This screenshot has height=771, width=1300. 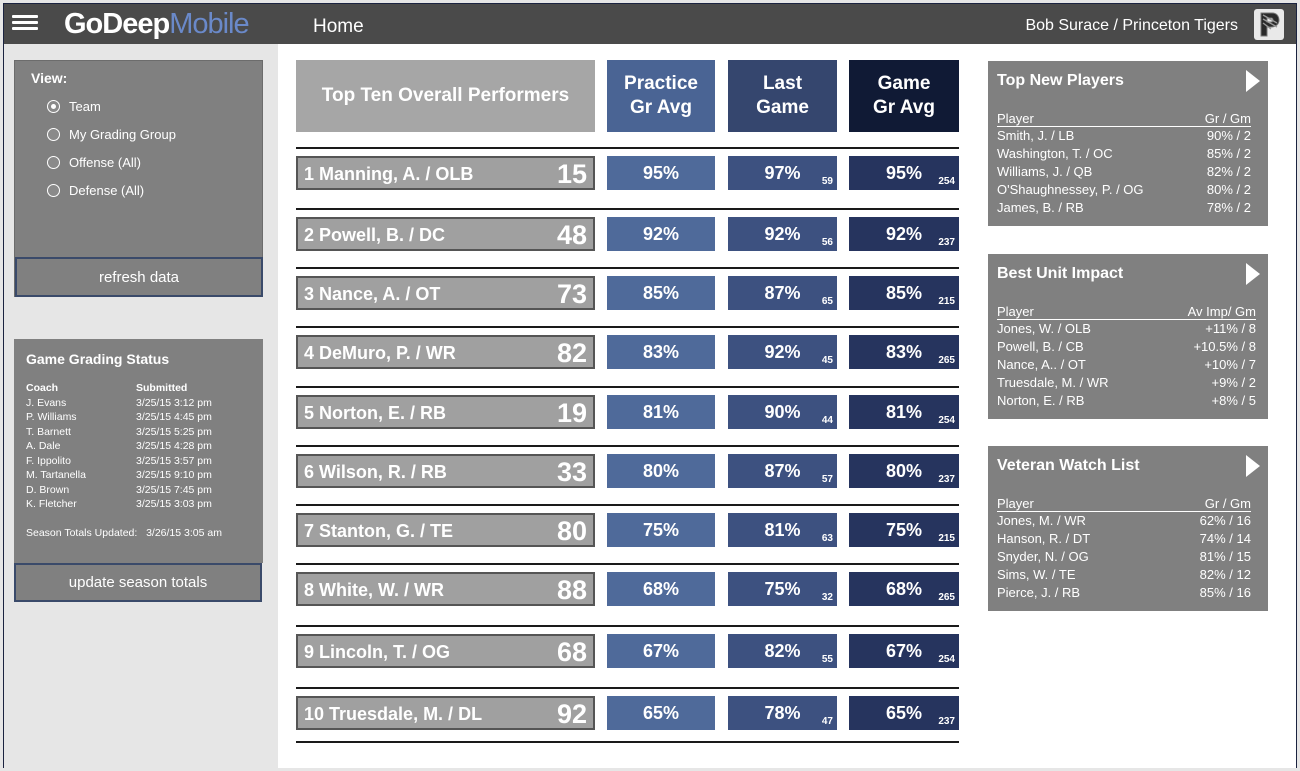 What do you see at coordinates (375, 235) in the screenshot?
I see `performer-rank-name: 2 Powell, B. / DC` at bounding box center [375, 235].